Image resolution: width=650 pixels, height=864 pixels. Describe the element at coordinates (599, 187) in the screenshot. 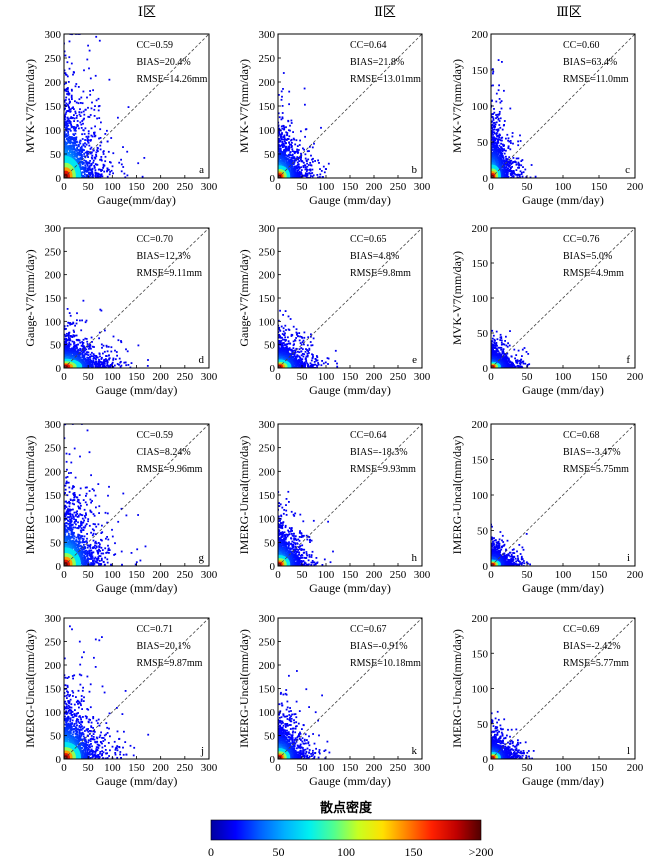

I see `x-tick-label: 150` at that location.